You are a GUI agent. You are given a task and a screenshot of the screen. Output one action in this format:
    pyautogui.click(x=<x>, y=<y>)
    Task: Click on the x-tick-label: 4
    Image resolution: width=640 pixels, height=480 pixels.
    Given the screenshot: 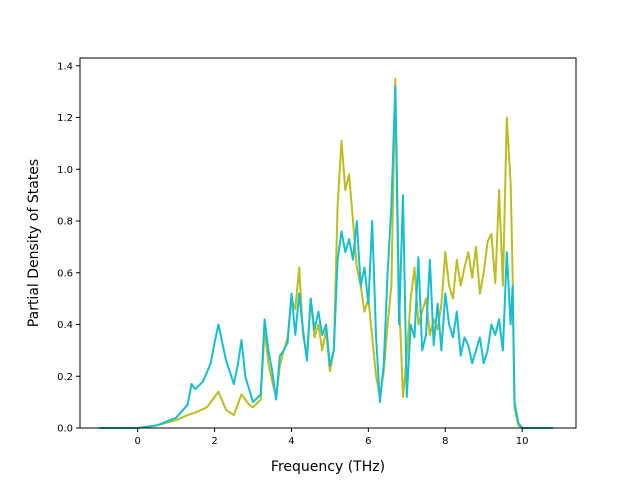 What is the action you would take?
    pyautogui.click(x=291, y=441)
    